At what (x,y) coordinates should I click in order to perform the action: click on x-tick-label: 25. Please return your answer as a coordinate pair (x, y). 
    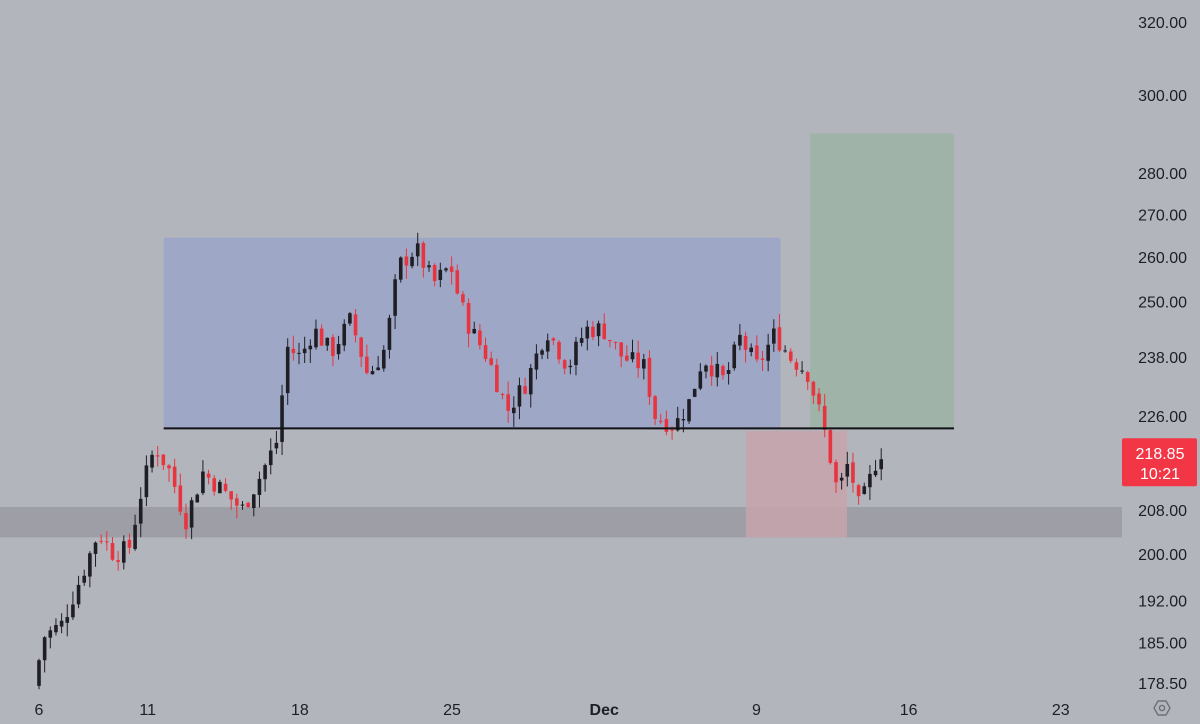
    Looking at the image, I should click on (452, 710).